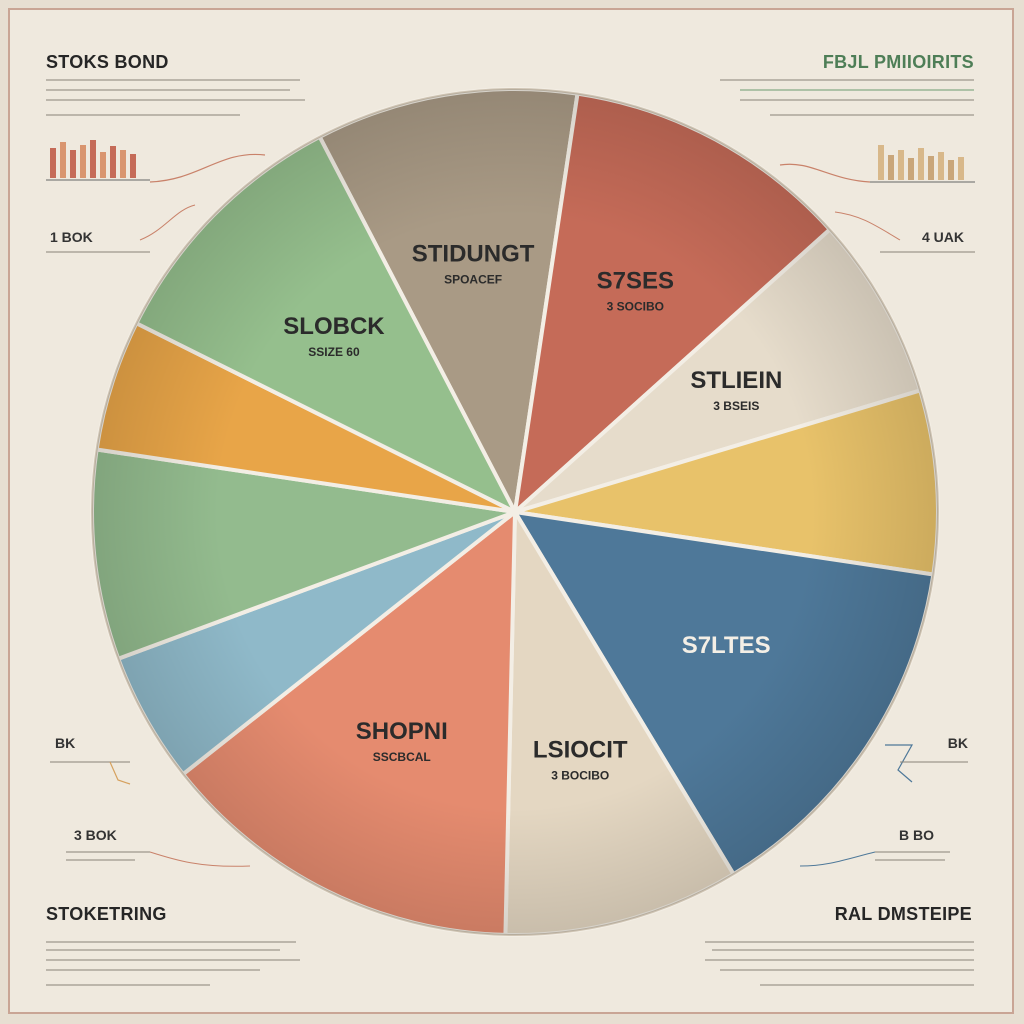 The width and height of the screenshot is (1024, 1024). What do you see at coordinates (473, 280) in the screenshot?
I see `slice-sublabel-0: SPOACEF` at bounding box center [473, 280].